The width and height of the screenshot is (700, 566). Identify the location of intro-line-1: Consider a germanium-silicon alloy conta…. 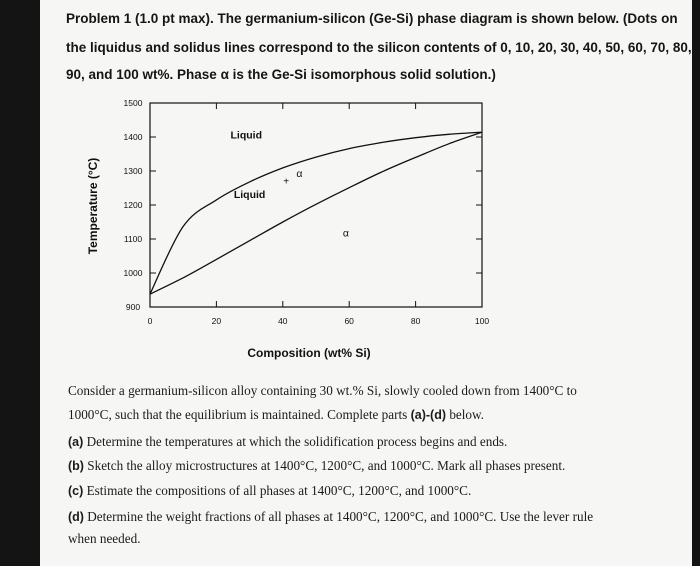
(322, 390).